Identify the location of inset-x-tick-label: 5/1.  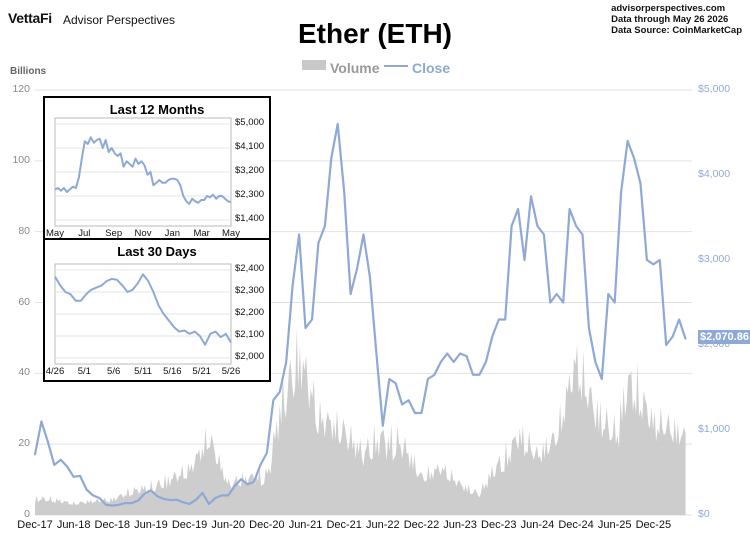
(84, 371).